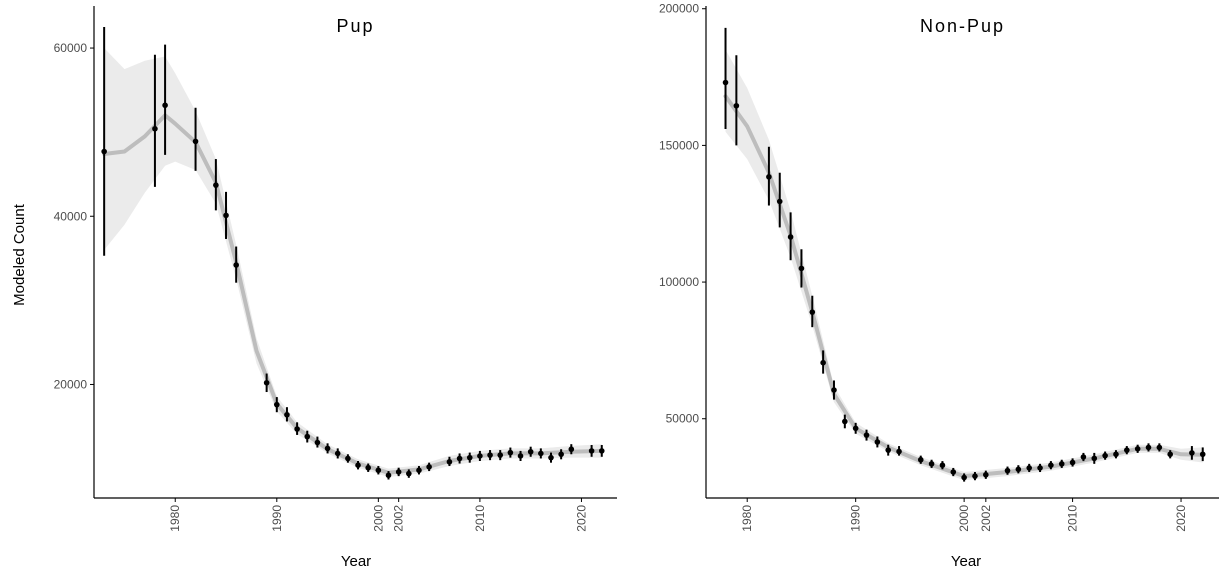 The width and height of the screenshot is (1223, 573). What do you see at coordinates (683, 419) in the screenshot?
I see `y-tick-label: 50000` at bounding box center [683, 419].